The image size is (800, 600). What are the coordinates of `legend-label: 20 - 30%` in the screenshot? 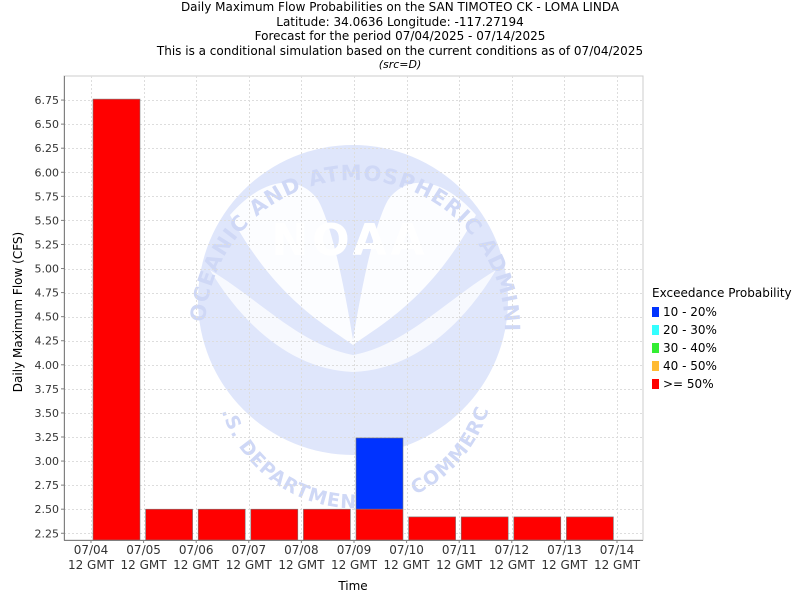 It's located at (690, 330).